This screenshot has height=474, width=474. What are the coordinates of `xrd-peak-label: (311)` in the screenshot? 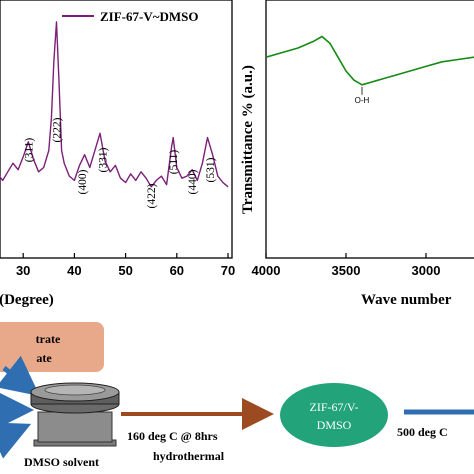 It's located at (29, 150).